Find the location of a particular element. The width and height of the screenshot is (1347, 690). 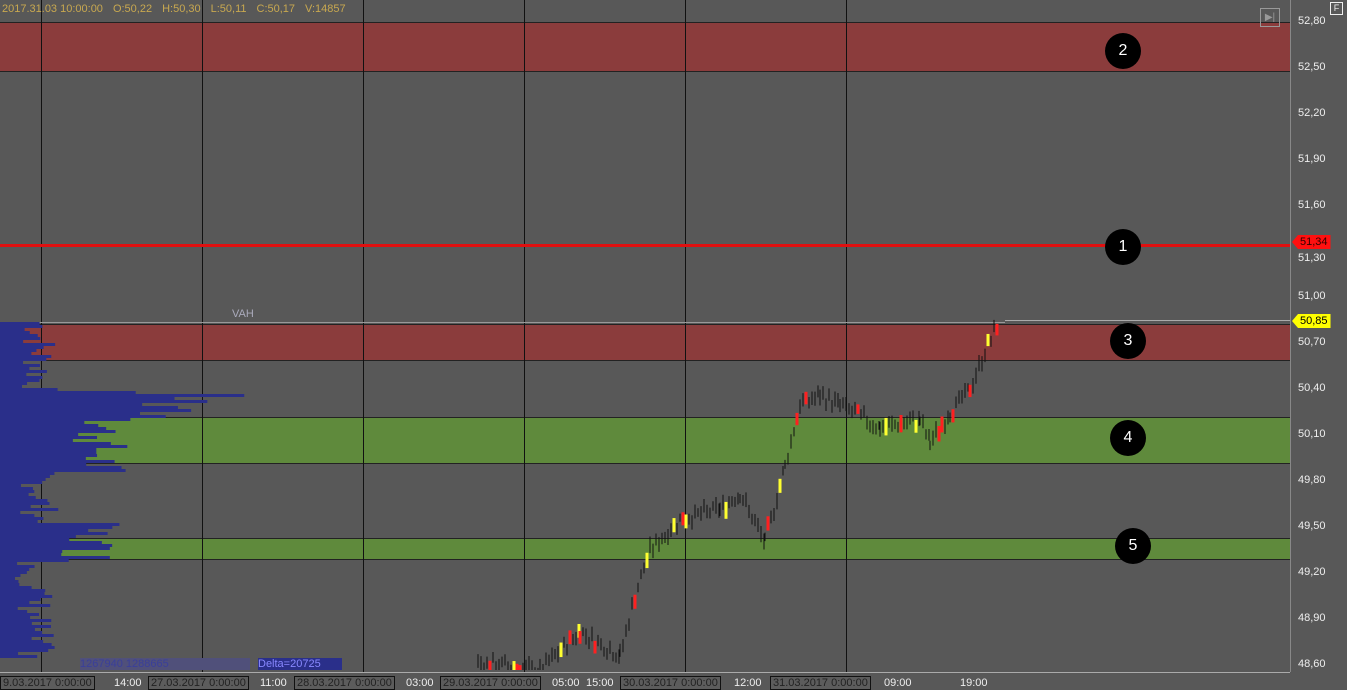

last-price-line is located at coordinates (1147, 320).